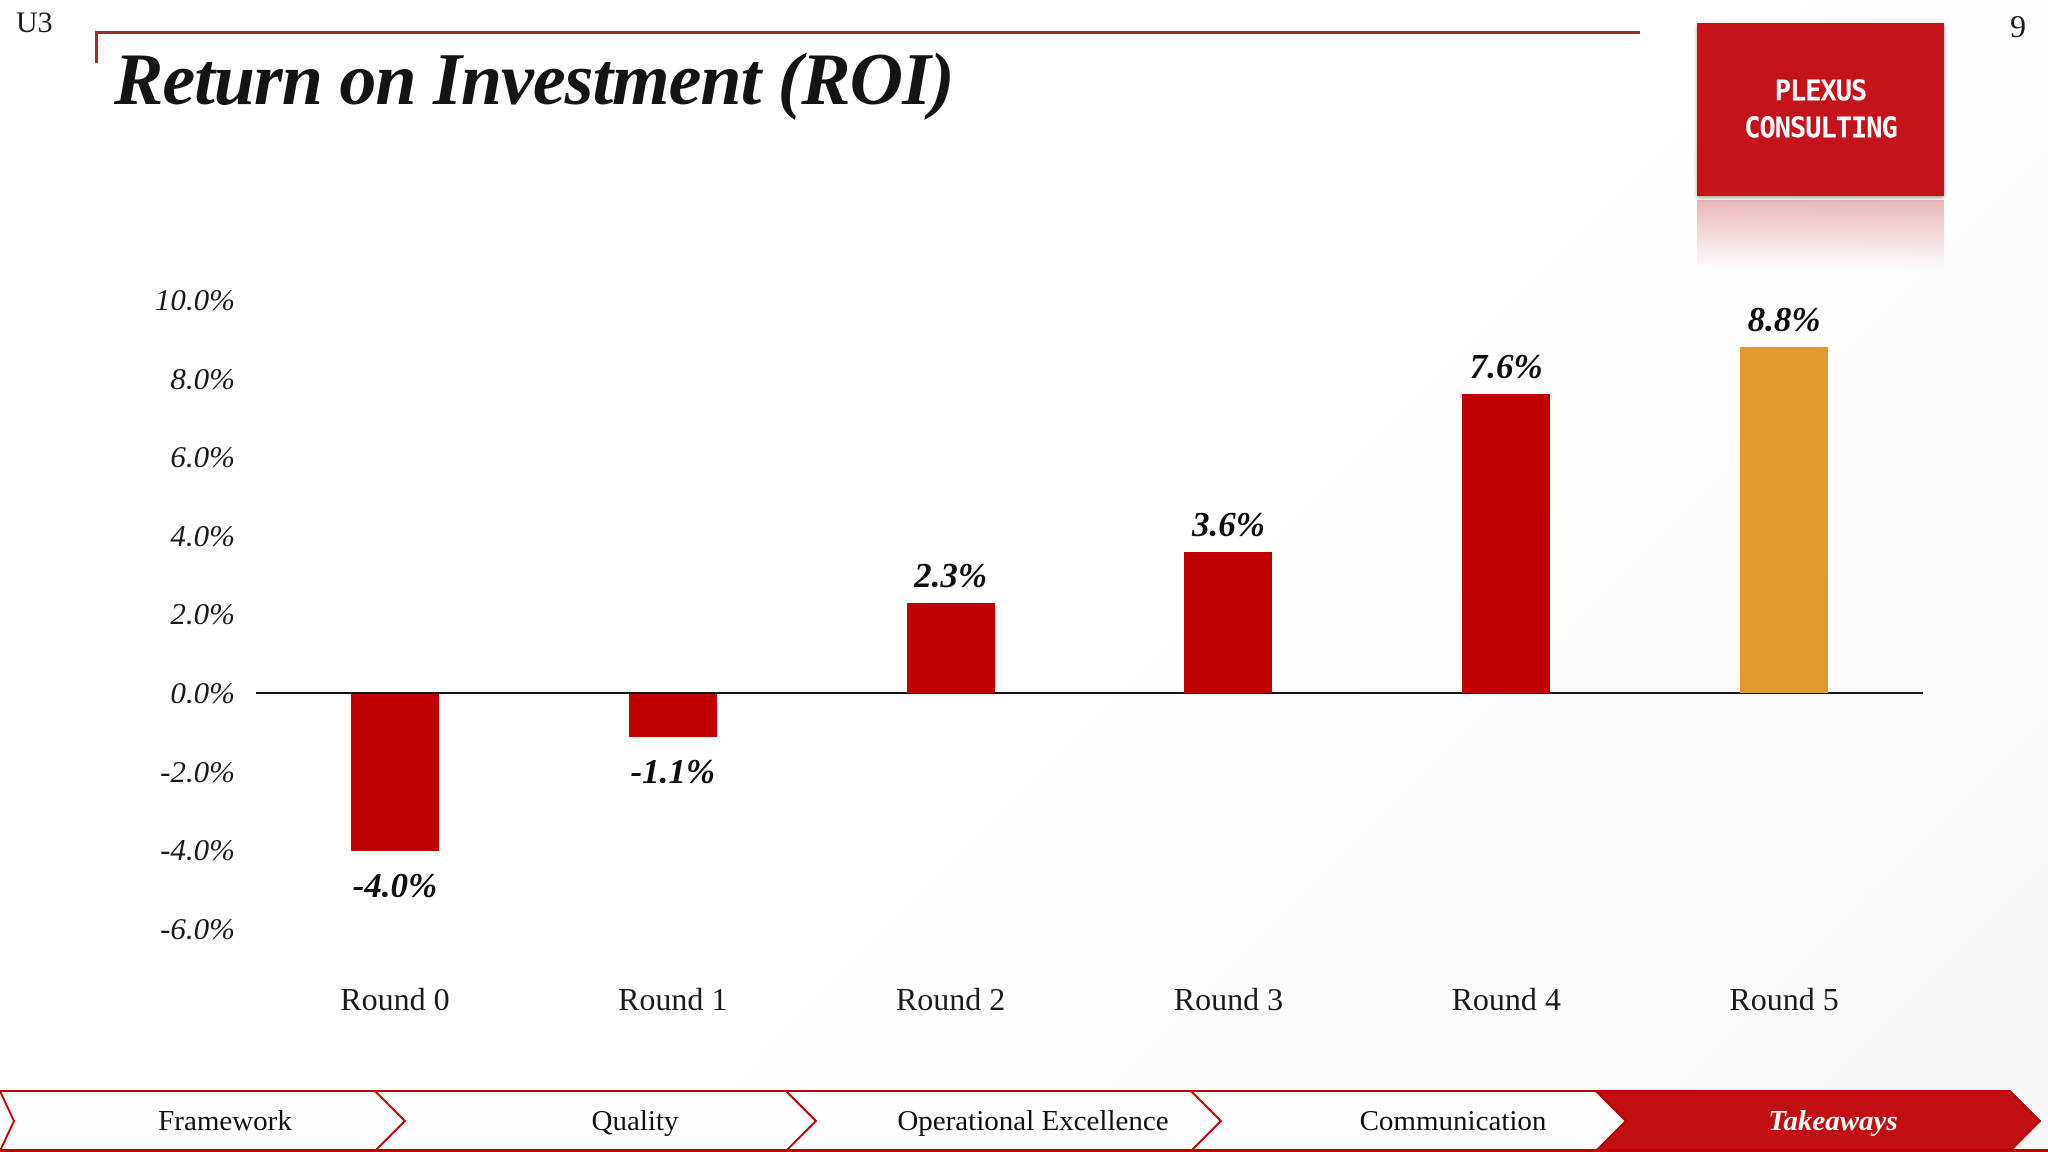 This screenshot has height=1152, width=2048. Describe the element at coordinates (202, 535) in the screenshot. I see `y-tick-label: 4.0%` at that location.